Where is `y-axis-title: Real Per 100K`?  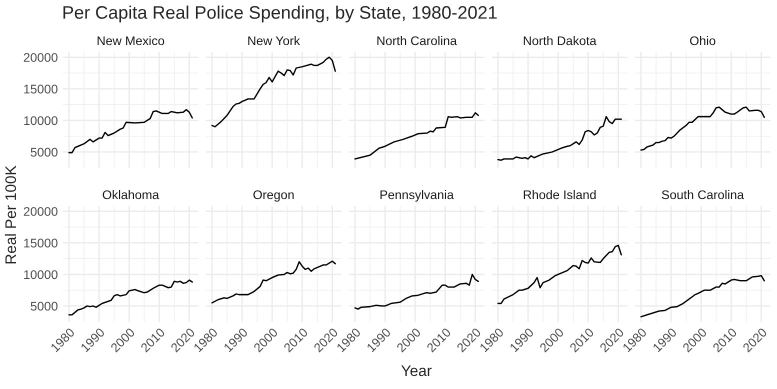 y-axis-title: Real Per 100K is located at coordinates (10, 214).